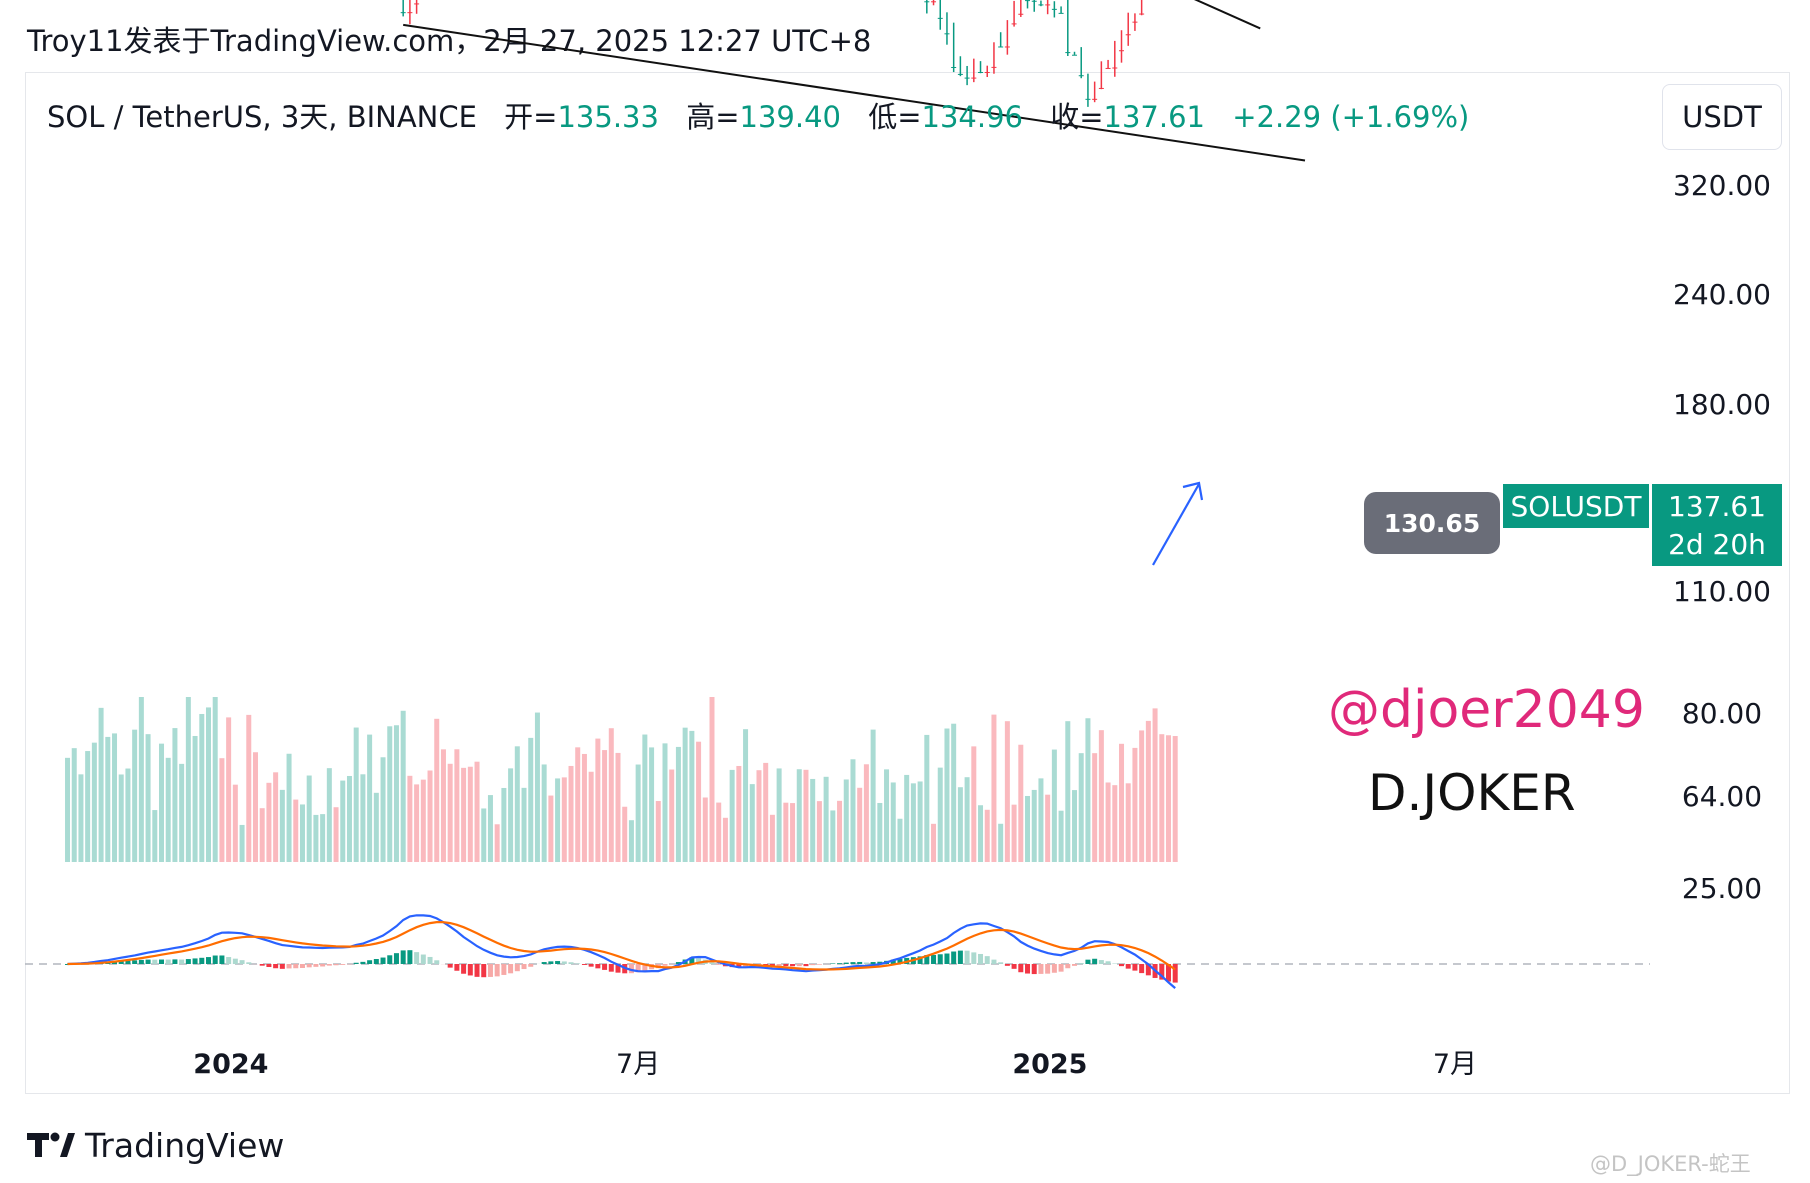  Describe the element at coordinates (1432, 523) in the screenshot. I see `level-label: 130.65` at that location.